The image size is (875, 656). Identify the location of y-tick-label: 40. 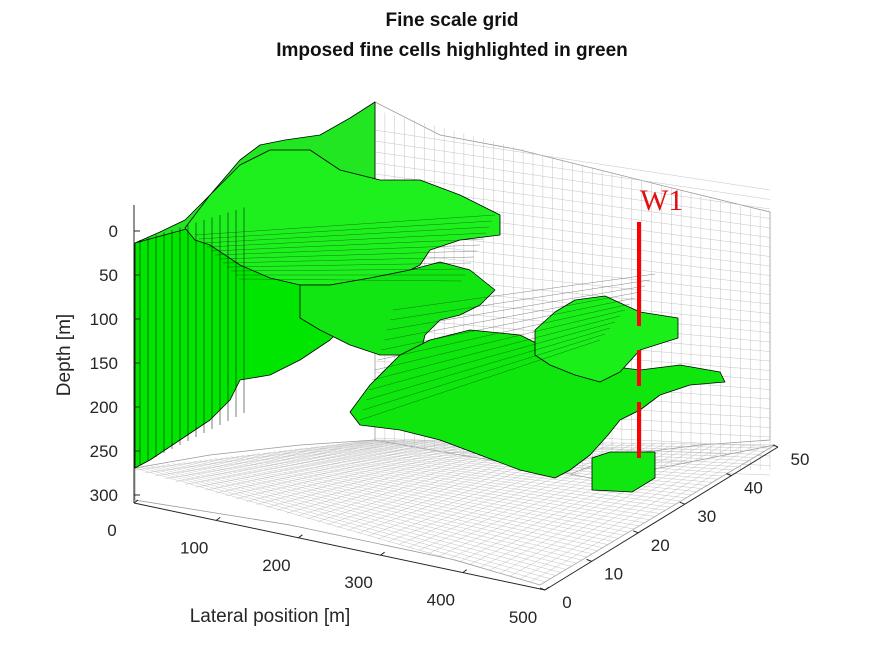
(753, 488).